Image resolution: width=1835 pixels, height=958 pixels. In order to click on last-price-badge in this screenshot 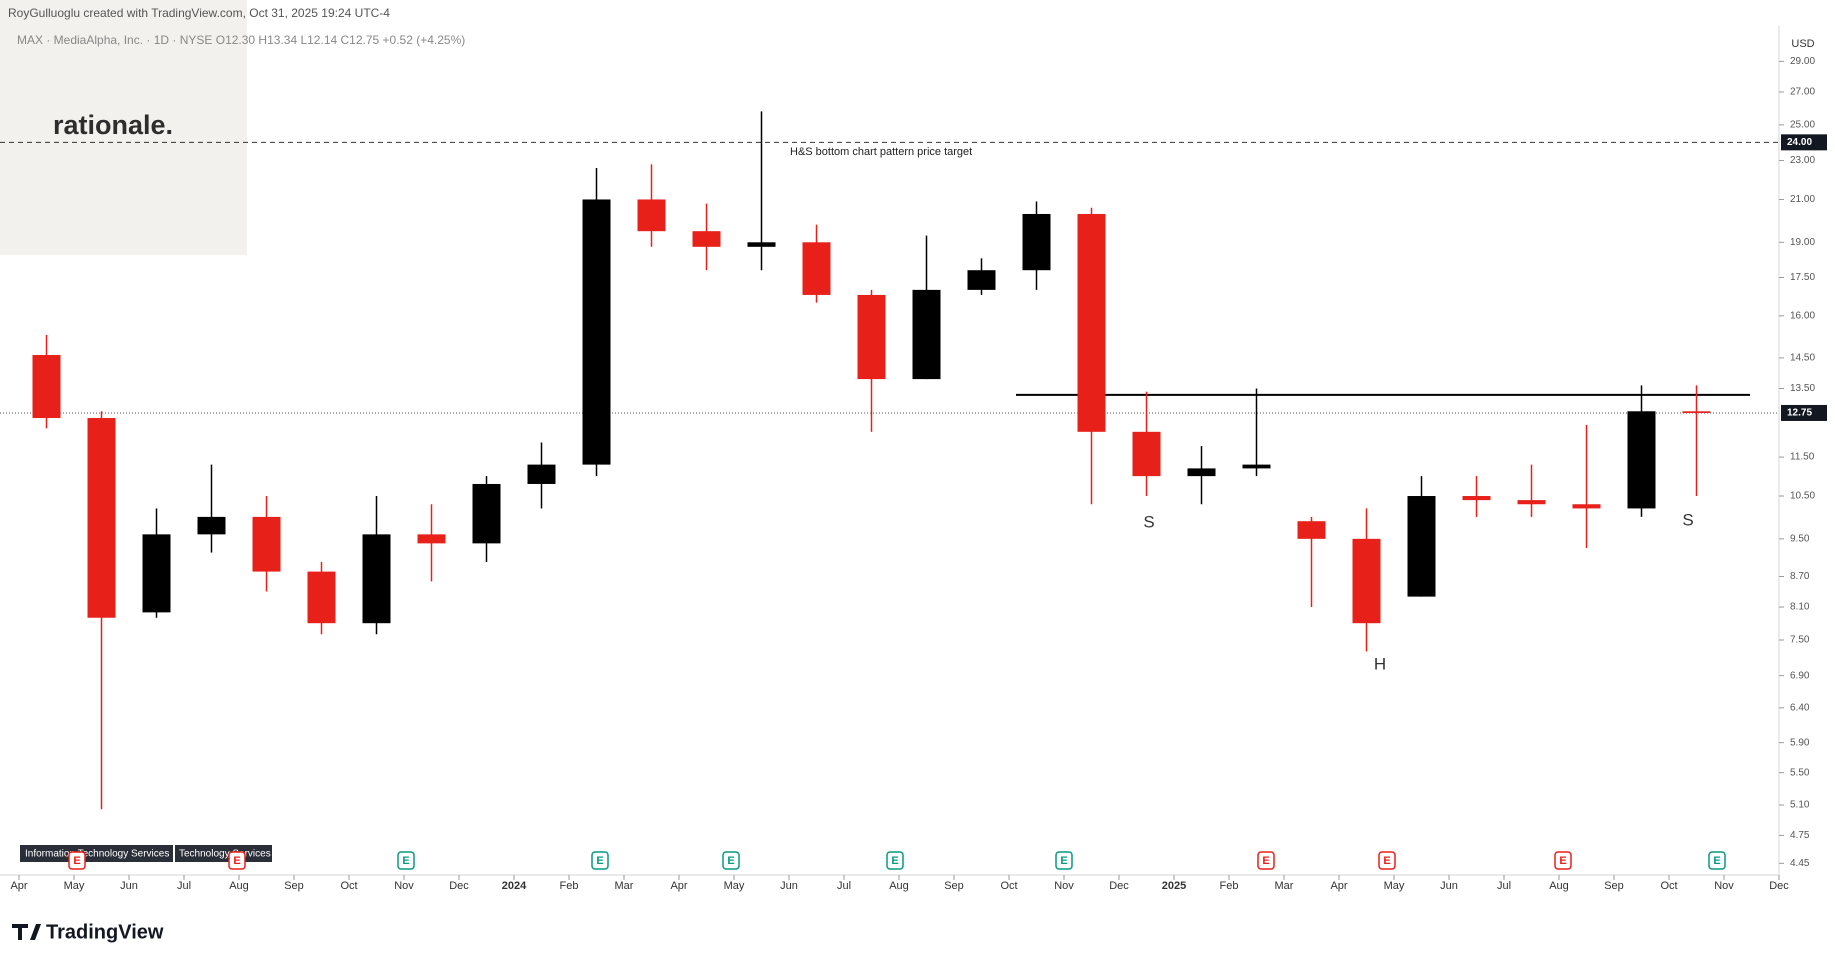, I will do `click(1804, 412)`.